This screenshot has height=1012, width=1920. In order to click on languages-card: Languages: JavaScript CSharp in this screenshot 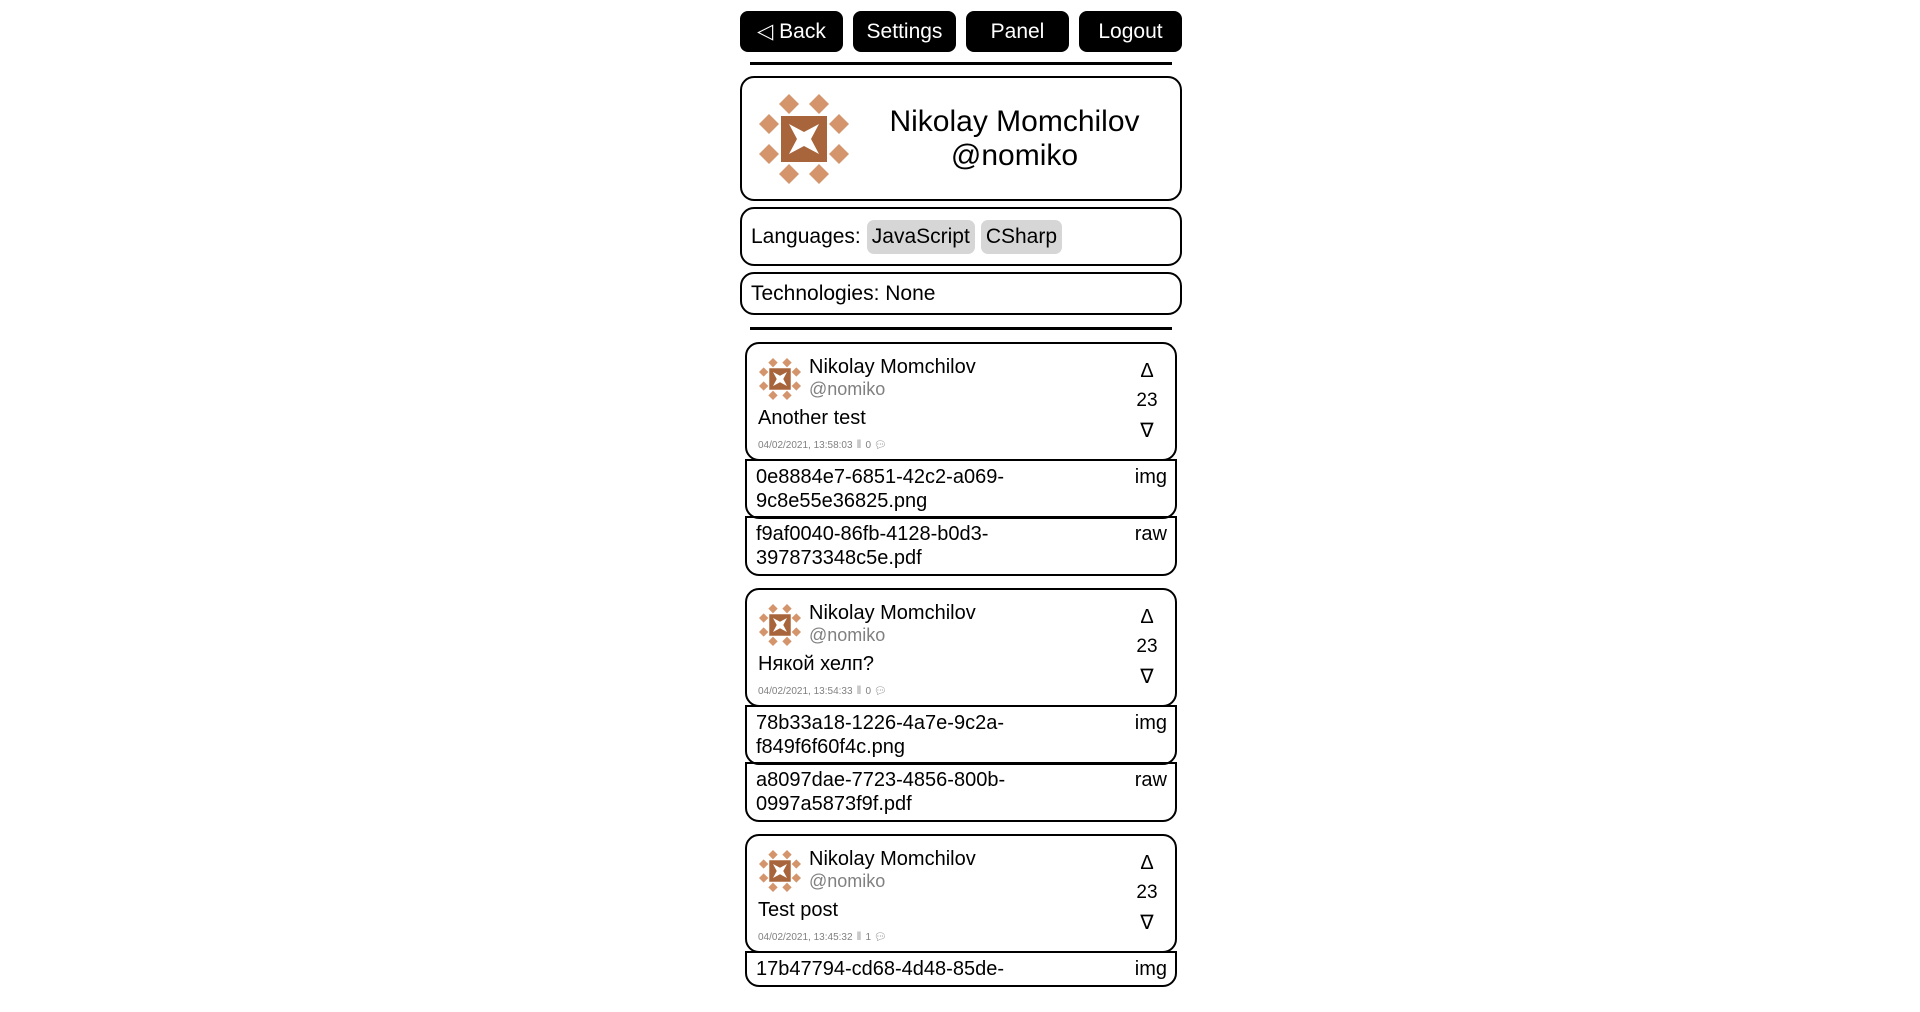, I will do `click(961, 236)`.